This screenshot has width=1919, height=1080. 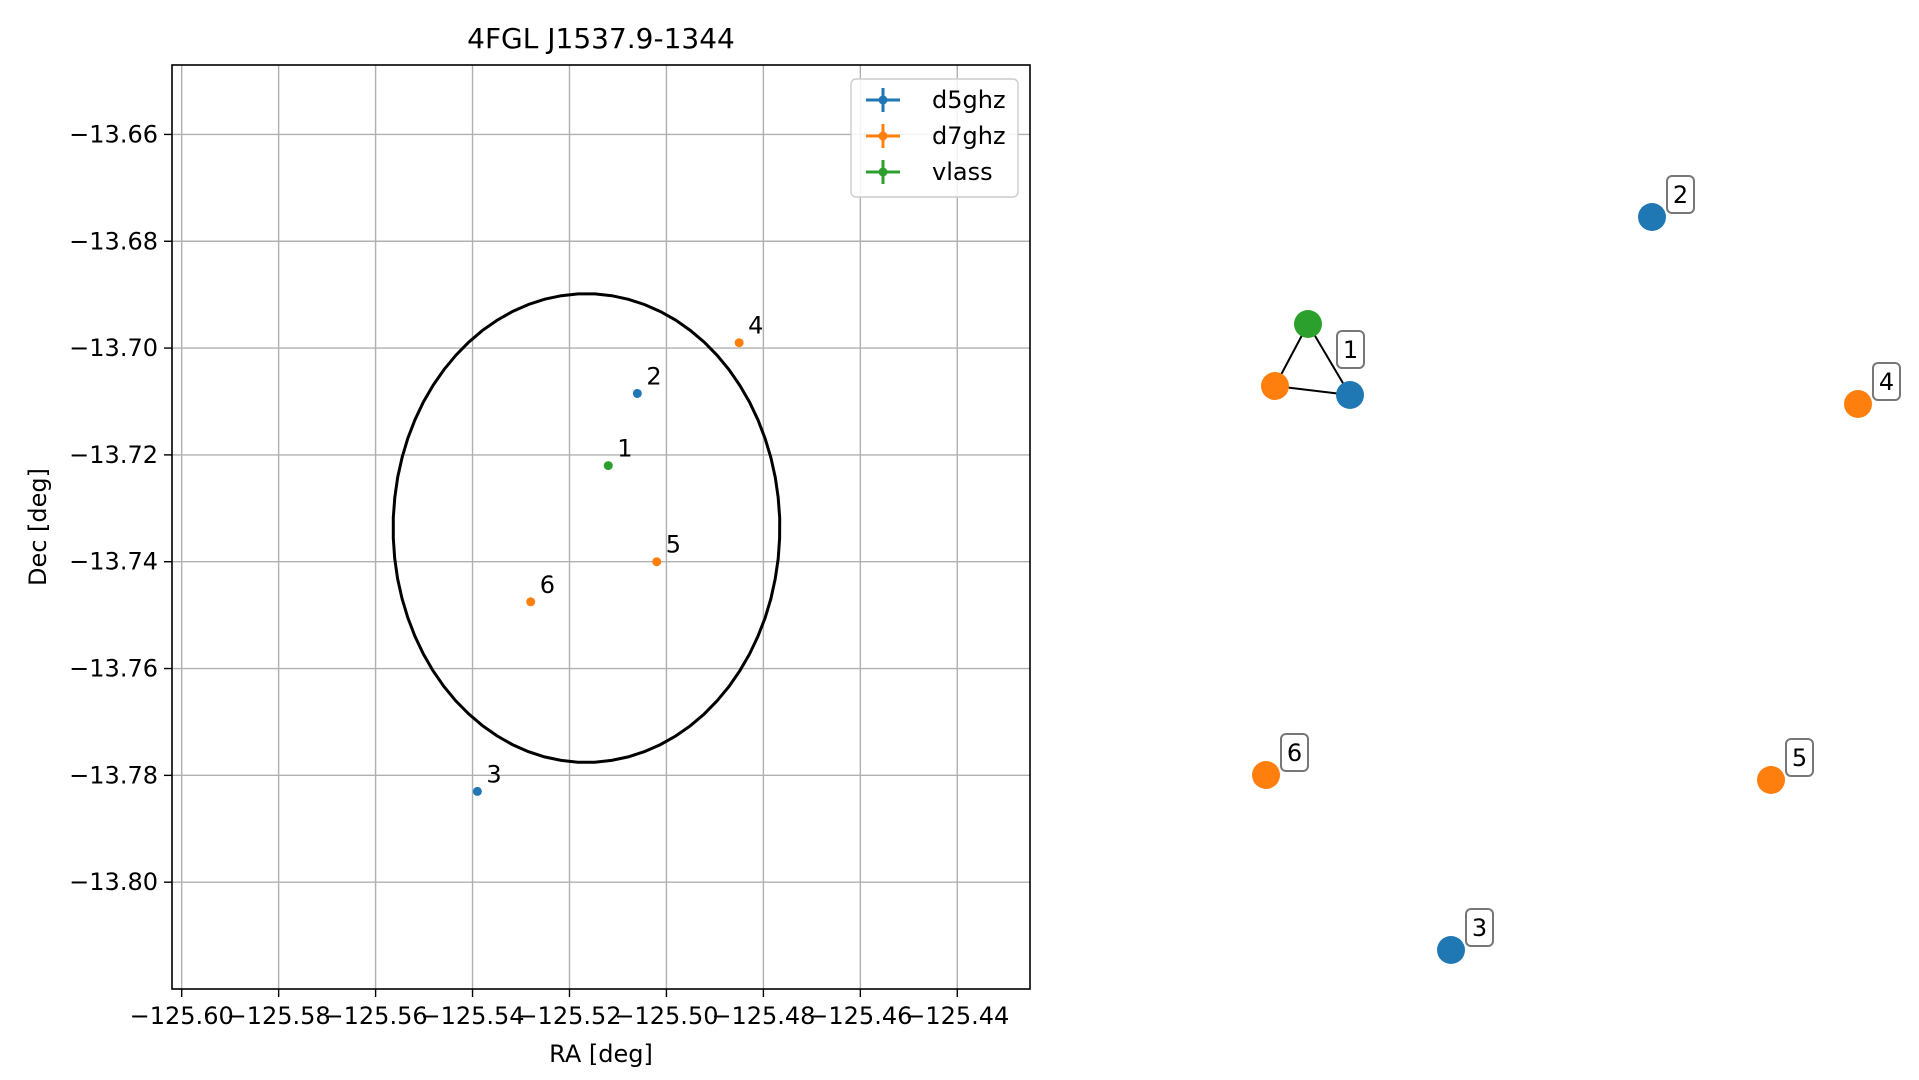 I want to click on chart-title: 4FGL J1537.9-1344, so click(x=601, y=38).